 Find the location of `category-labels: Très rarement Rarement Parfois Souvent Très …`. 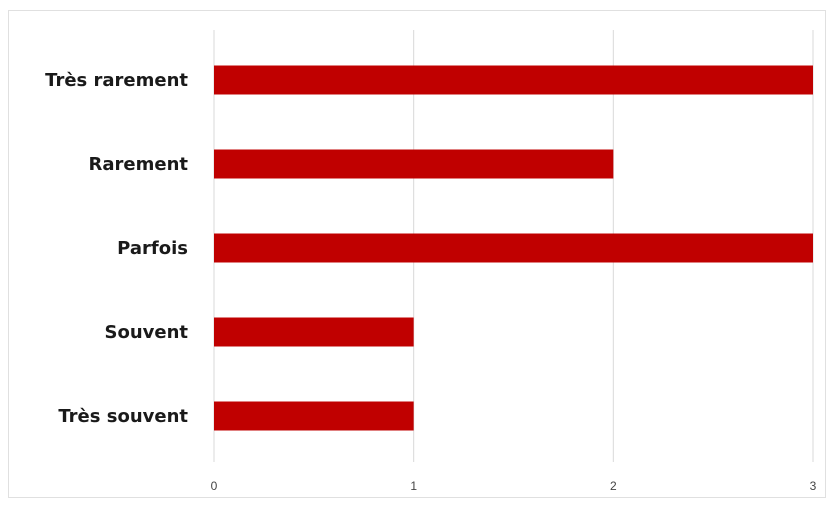

category-labels: Très rarement Rarement Parfois Souvent Très … is located at coordinates (116, 248).